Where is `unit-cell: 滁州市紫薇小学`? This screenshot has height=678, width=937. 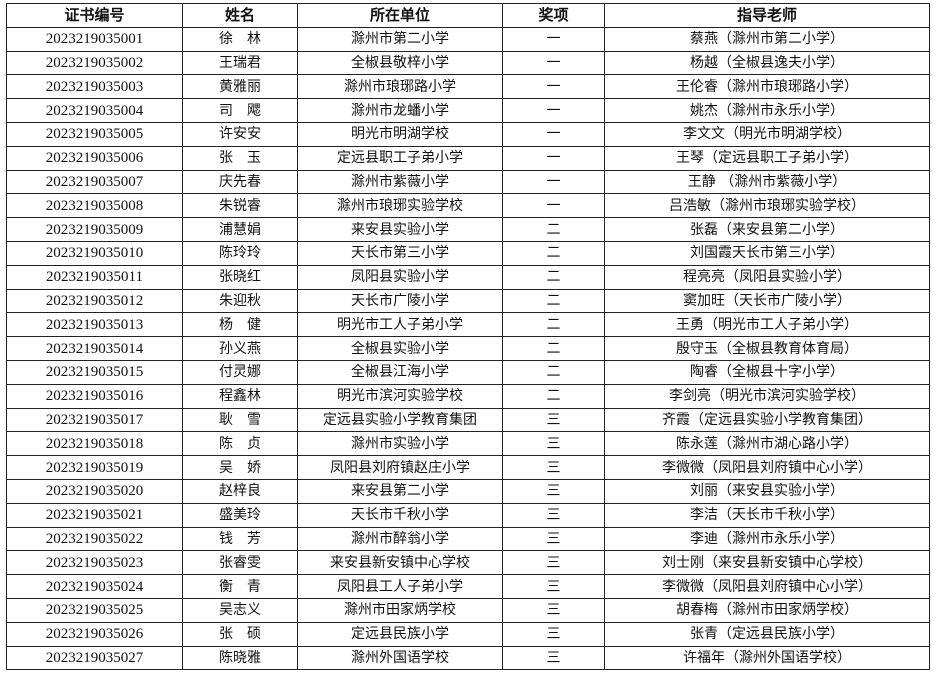
unit-cell: 滁州市紫薇小学 is located at coordinates (400, 182).